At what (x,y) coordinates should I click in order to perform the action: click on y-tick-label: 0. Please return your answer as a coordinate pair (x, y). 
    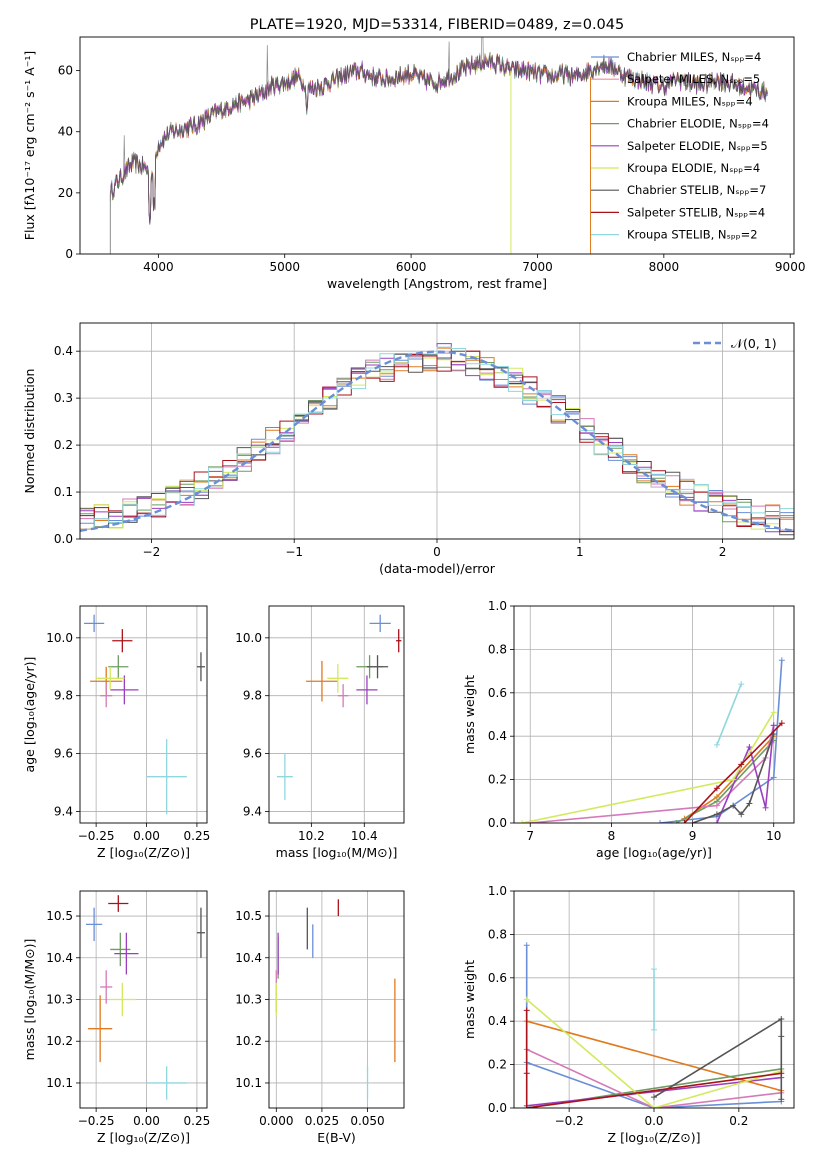
    Looking at the image, I should click on (69, 254).